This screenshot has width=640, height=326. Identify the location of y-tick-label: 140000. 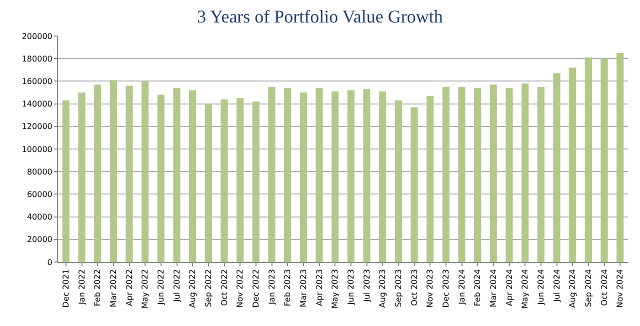
(37, 104).